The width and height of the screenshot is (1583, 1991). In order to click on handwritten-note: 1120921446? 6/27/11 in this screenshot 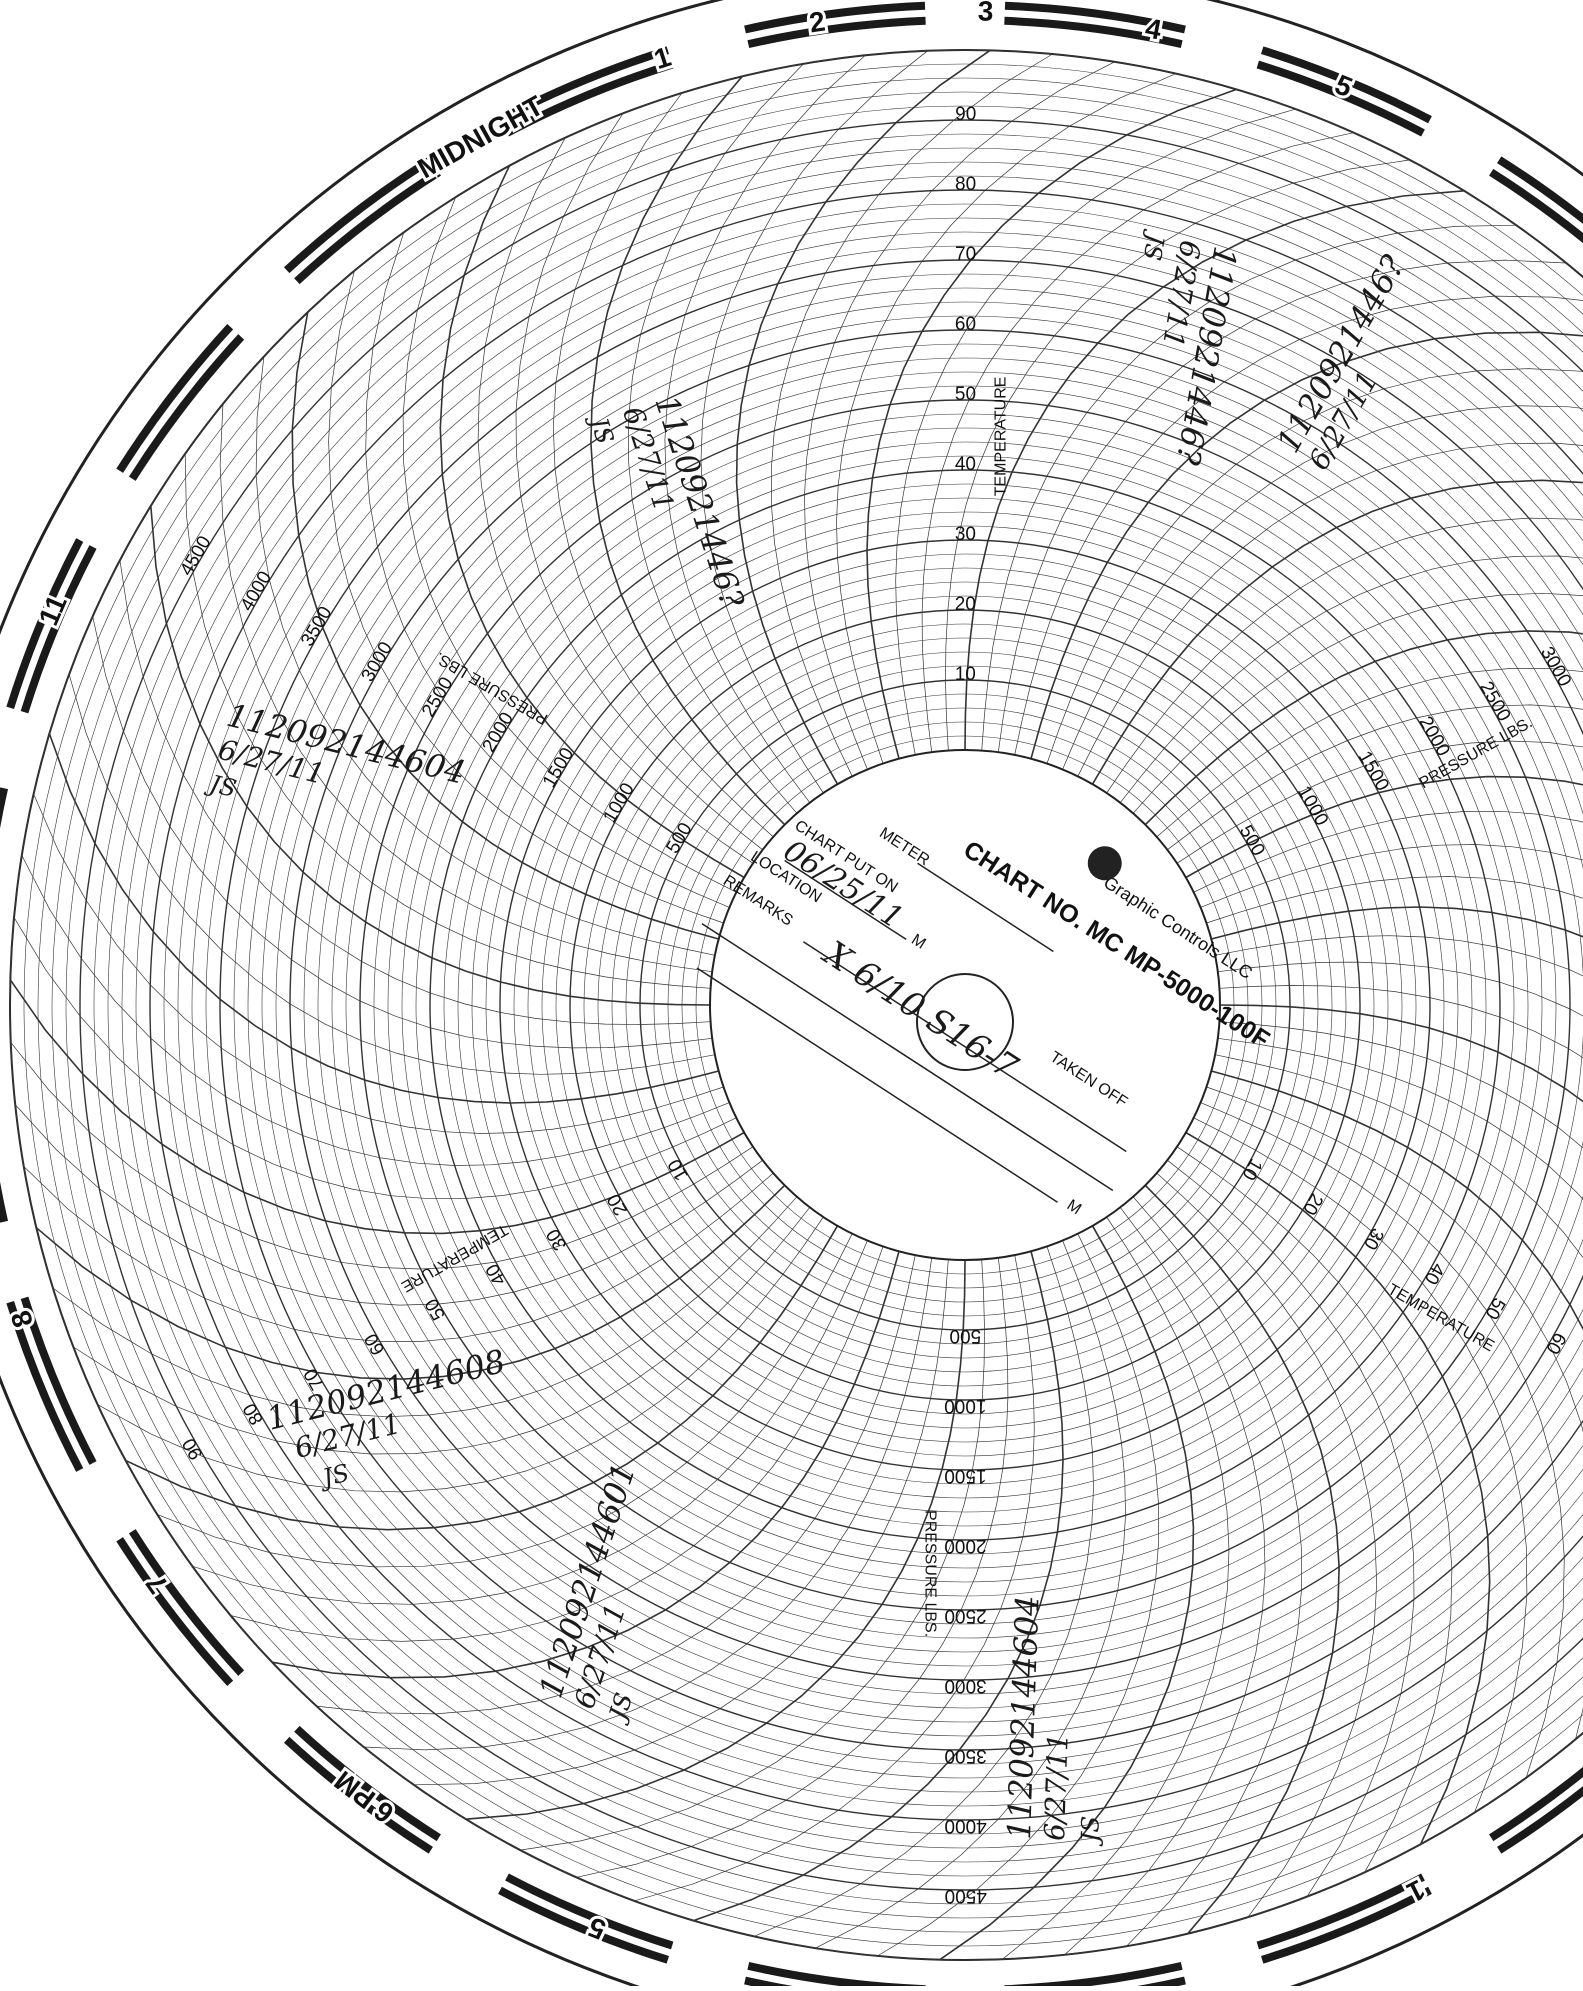, I will do `click(1355, 361)`.